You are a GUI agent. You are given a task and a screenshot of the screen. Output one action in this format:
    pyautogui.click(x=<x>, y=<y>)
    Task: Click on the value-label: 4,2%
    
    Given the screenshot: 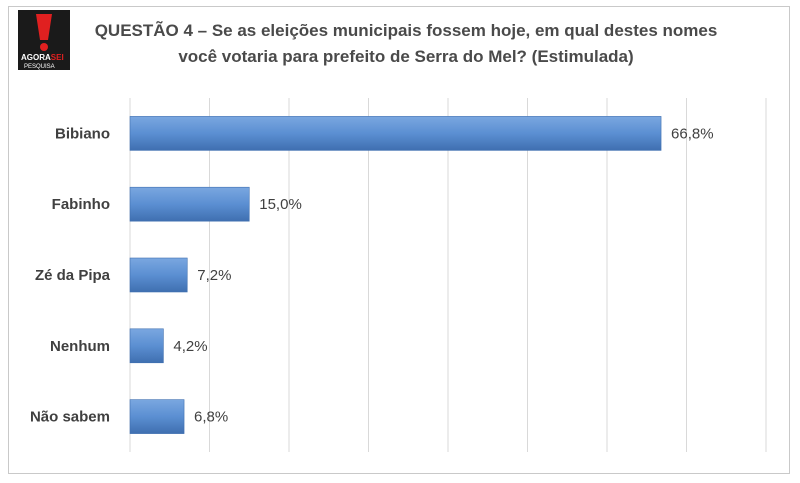 What is the action you would take?
    pyautogui.click(x=190, y=346)
    